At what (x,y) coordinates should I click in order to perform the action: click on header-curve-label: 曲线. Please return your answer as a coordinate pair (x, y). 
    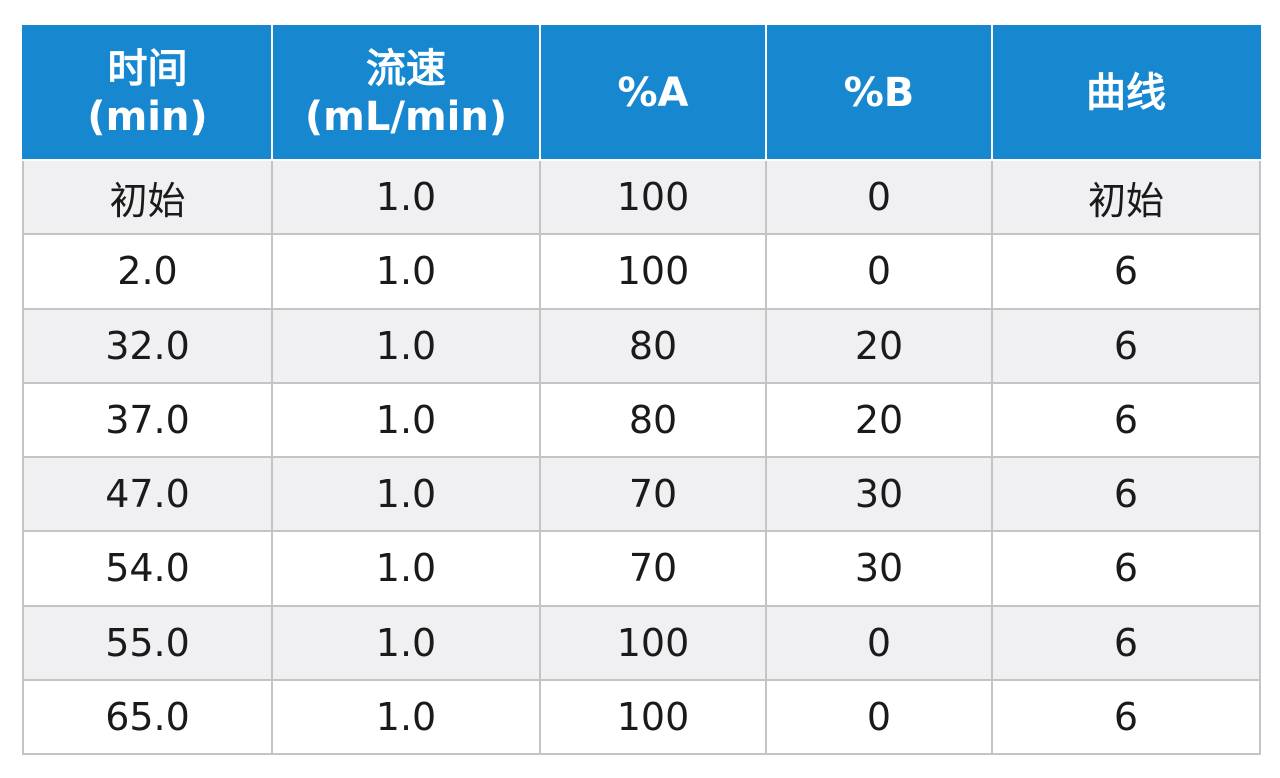
    Looking at the image, I should click on (1126, 93).